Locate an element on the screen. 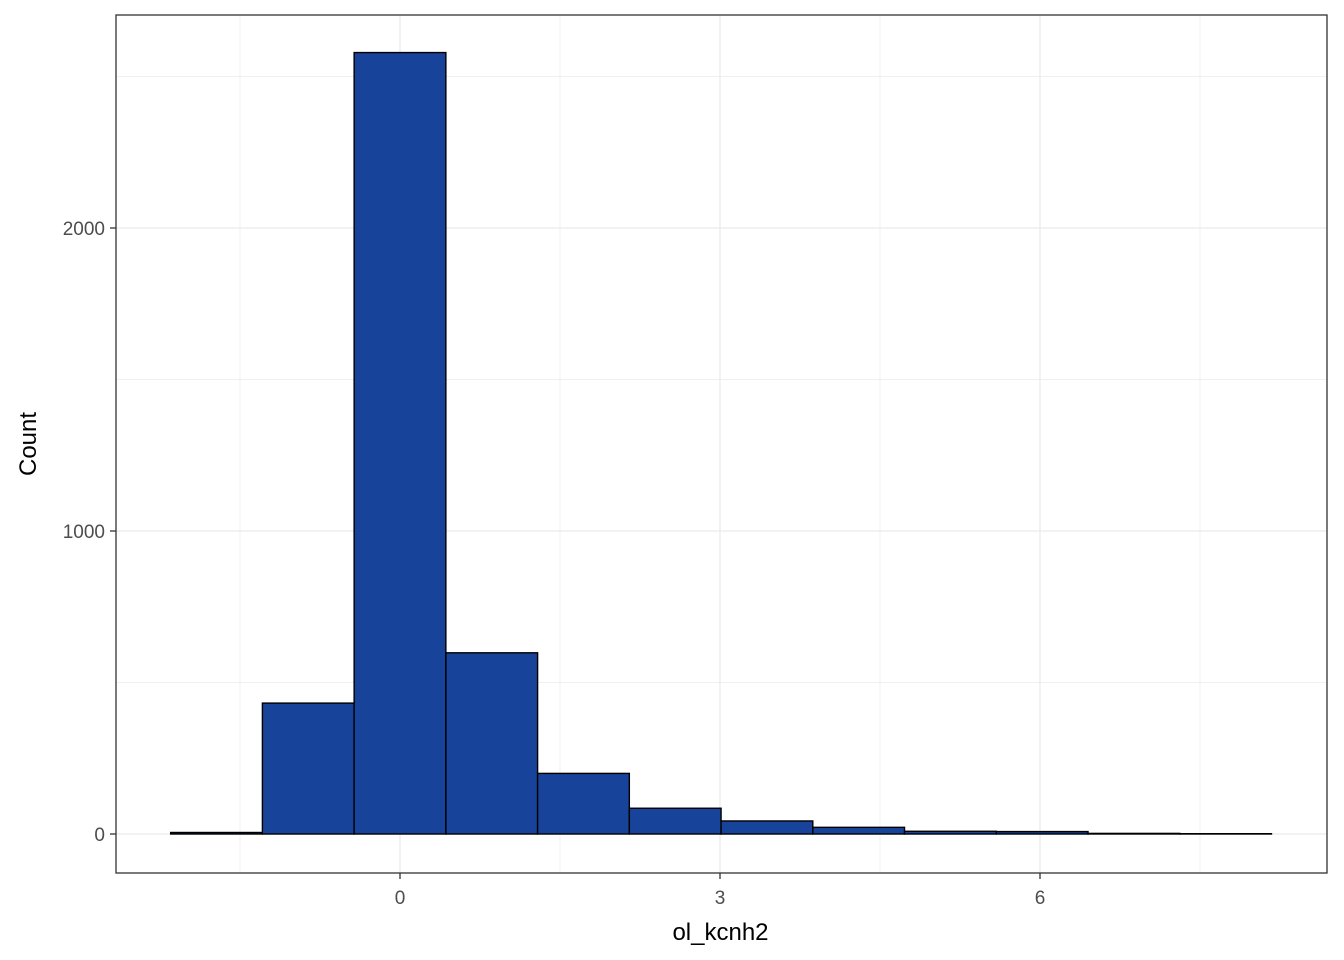  y-tick-label: 0 is located at coordinates (99, 835).